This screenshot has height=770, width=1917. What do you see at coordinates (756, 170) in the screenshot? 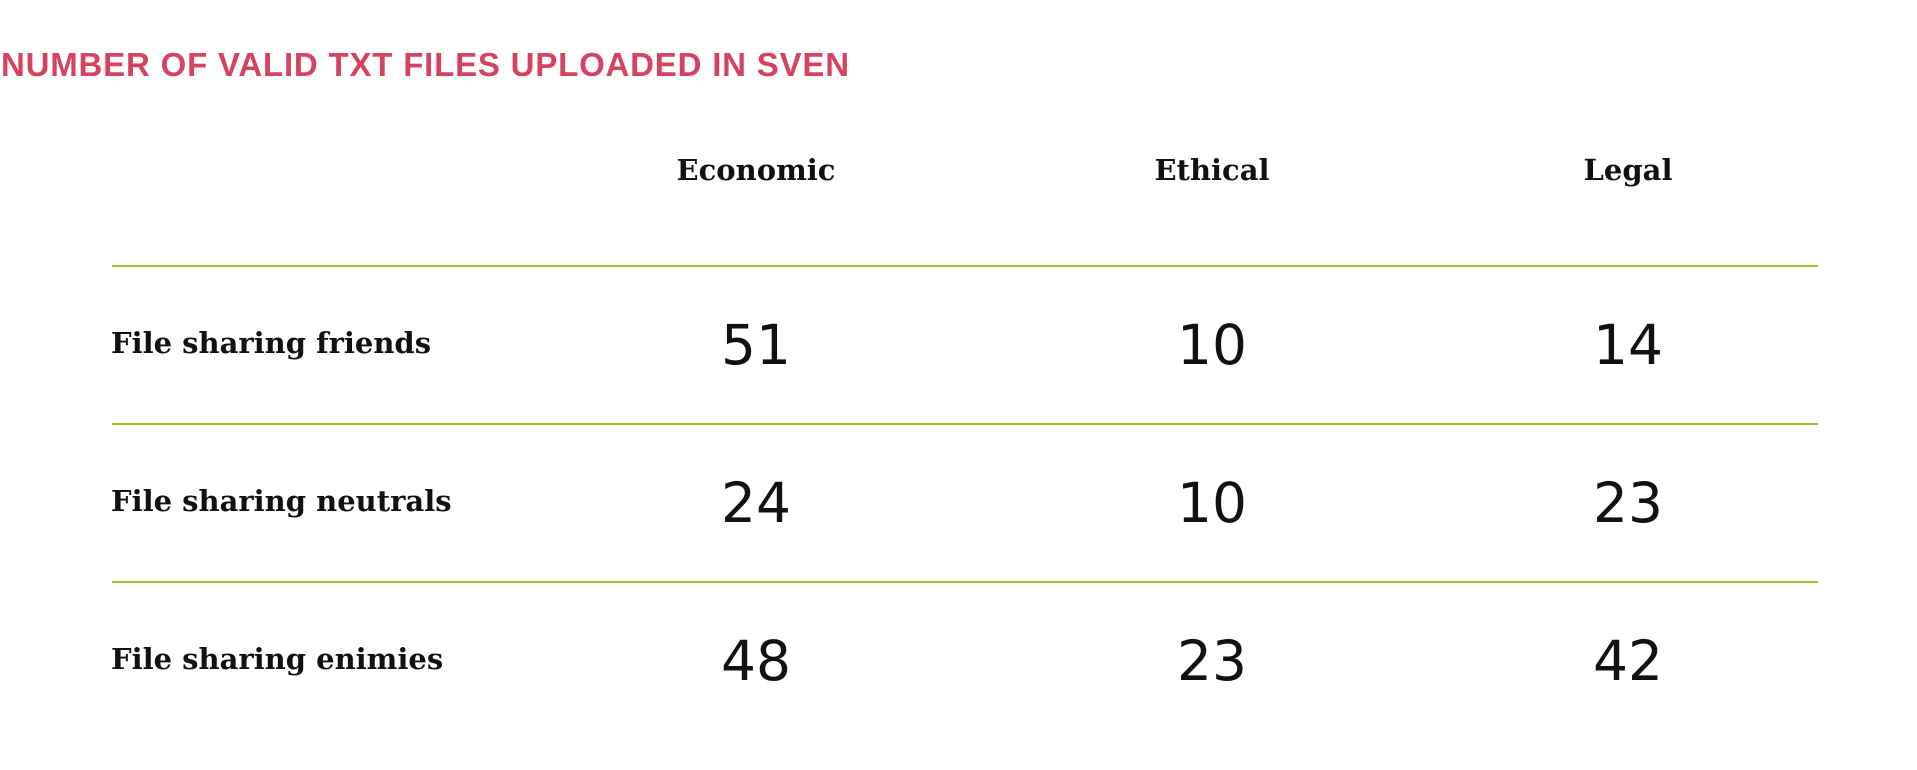
I see `column-header-economic: Economic` at bounding box center [756, 170].